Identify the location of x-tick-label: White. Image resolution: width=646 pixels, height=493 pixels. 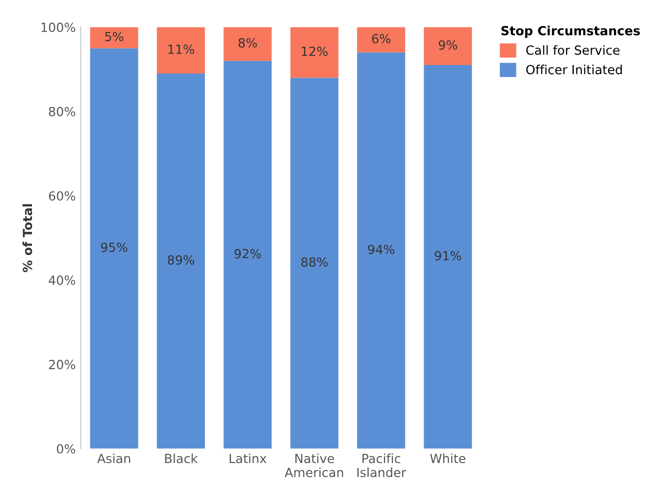
(448, 458).